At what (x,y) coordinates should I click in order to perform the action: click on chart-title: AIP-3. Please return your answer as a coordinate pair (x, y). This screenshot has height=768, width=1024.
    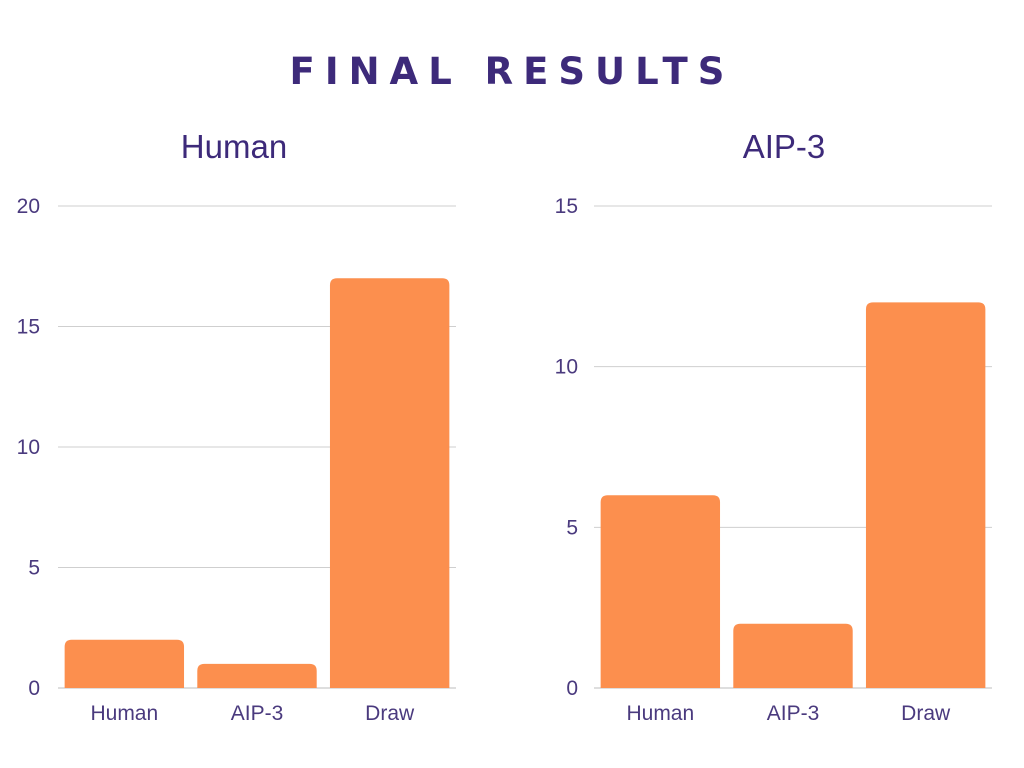
    Looking at the image, I should click on (784, 146).